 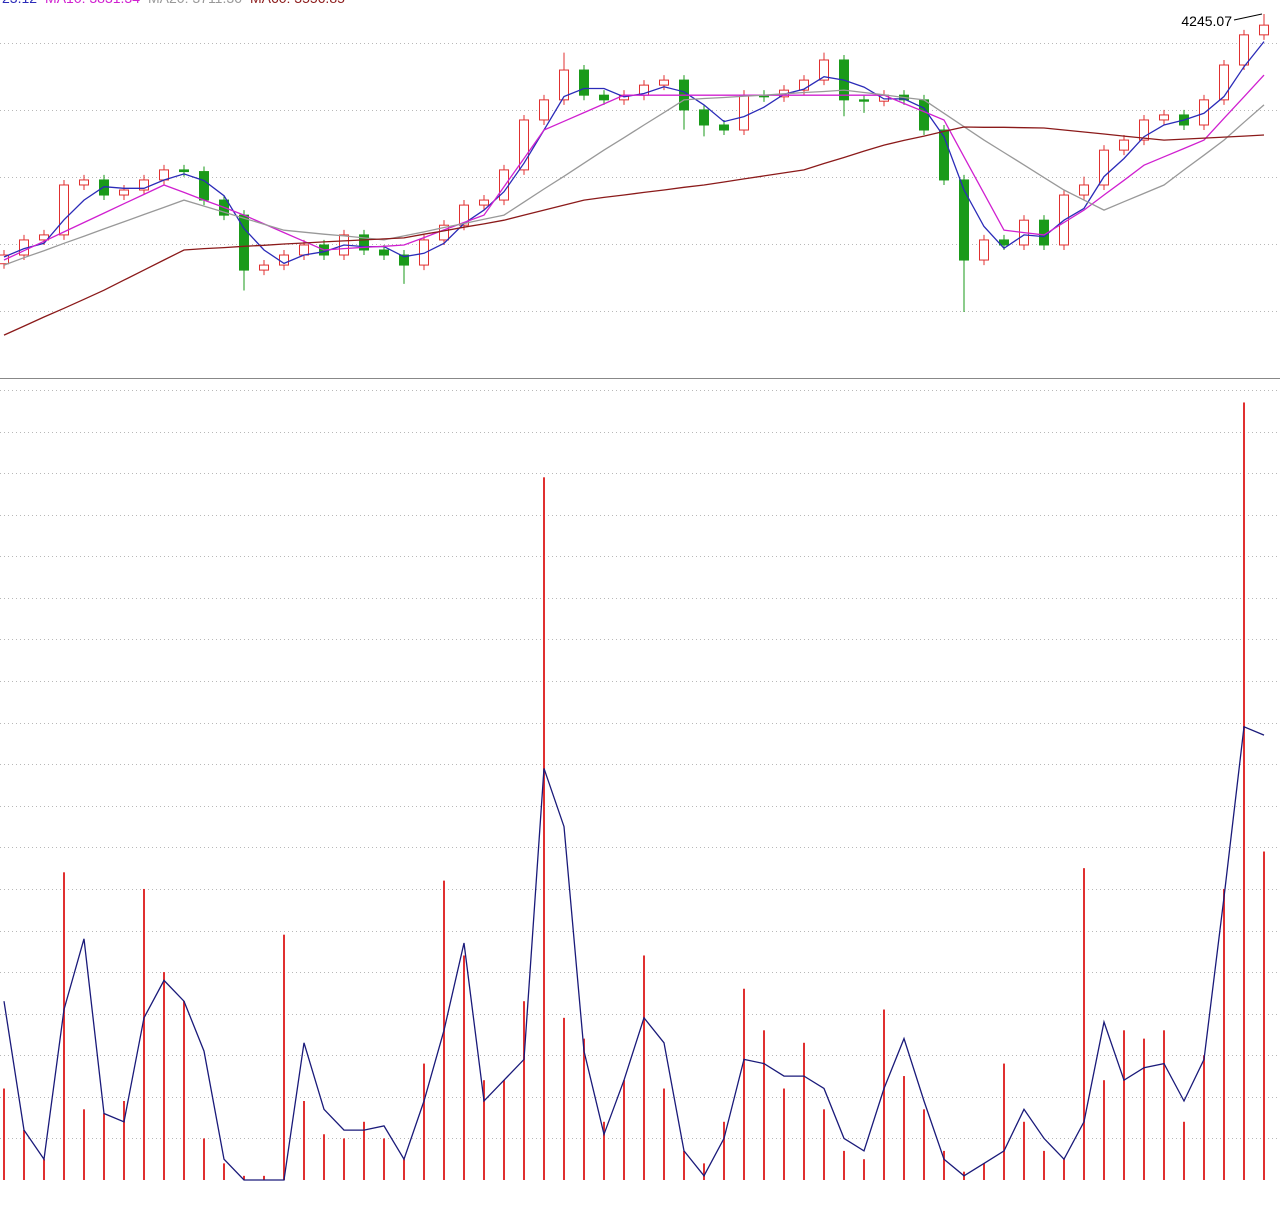 What do you see at coordinates (1248, 17) in the screenshot?
I see `annotation-arrow` at bounding box center [1248, 17].